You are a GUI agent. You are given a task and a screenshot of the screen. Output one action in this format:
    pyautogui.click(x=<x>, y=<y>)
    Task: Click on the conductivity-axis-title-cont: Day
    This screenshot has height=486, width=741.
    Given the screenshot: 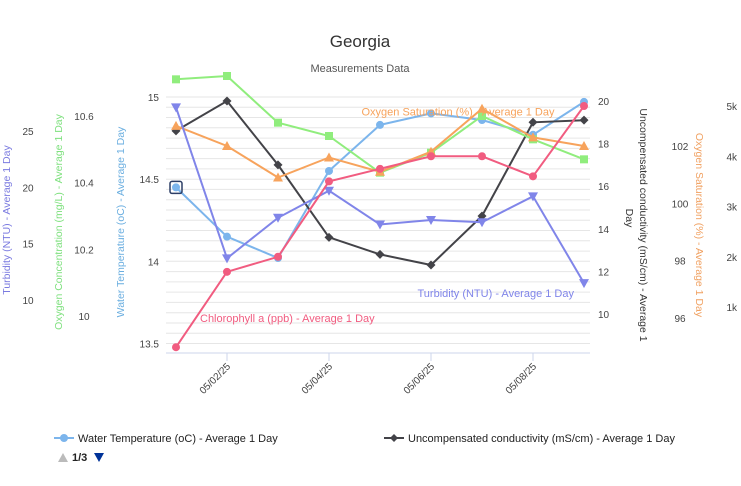 What is the action you would take?
    pyautogui.click(x=629, y=218)
    